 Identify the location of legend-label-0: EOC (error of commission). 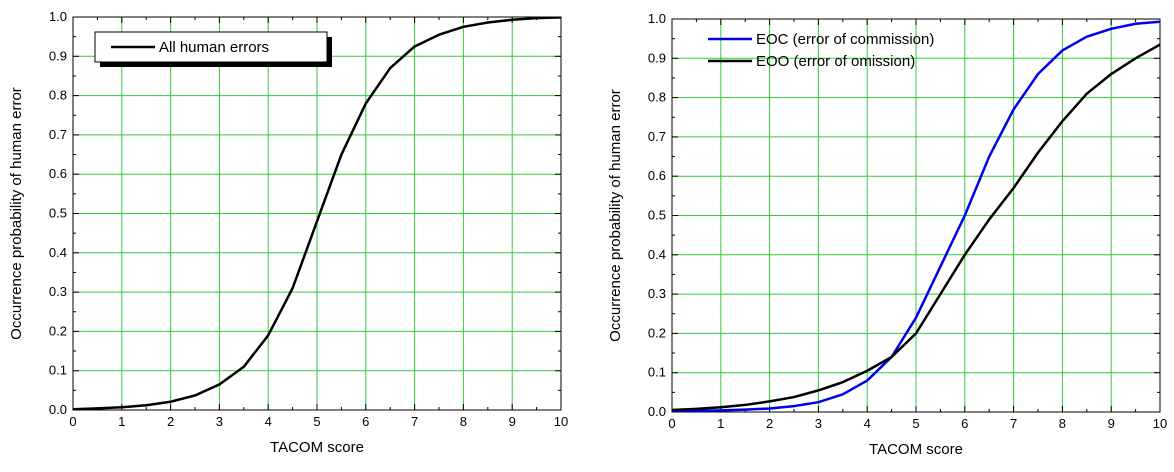
(845, 39).